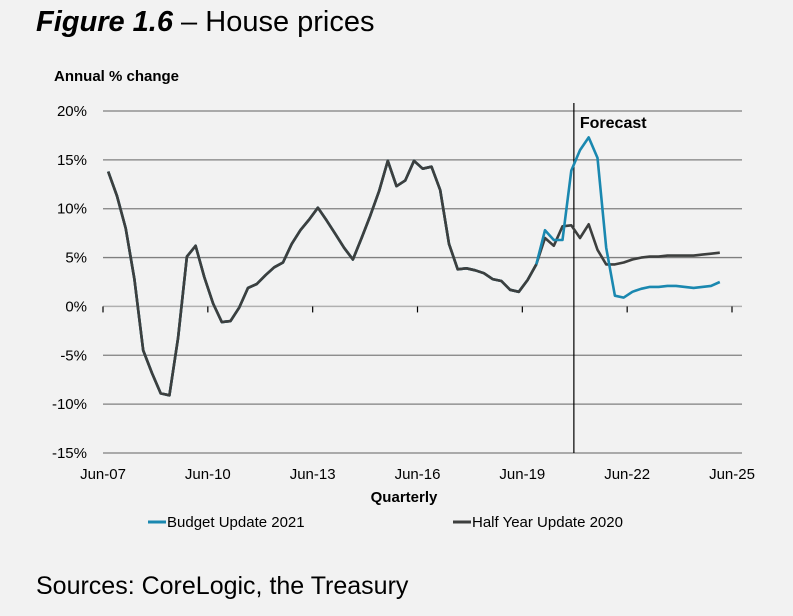  I want to click on y-tick-label: 20%, so click(72, 111).